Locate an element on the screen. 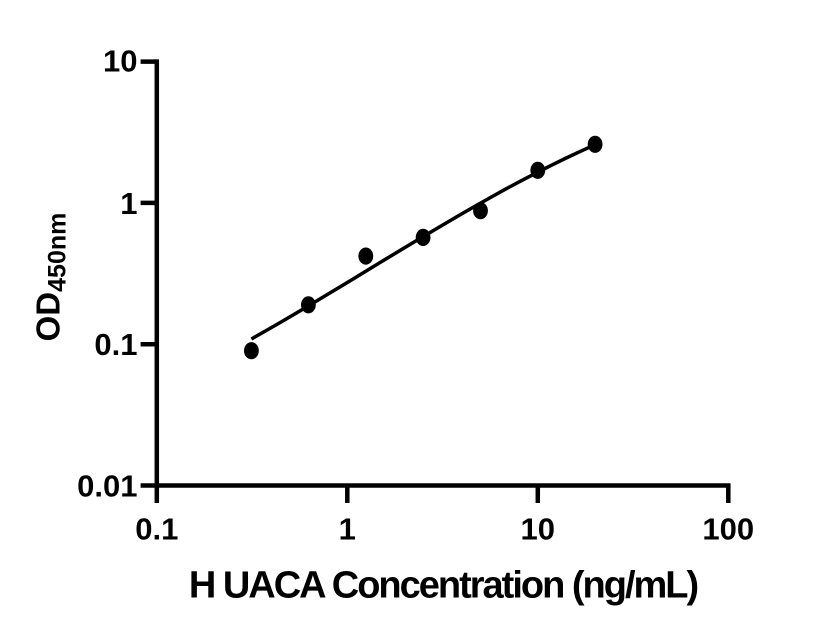 The height and width of the screenshot is (640, 816). svg-text: H UACA Concentration (ng/mL) is located at coordinates (443, 586).